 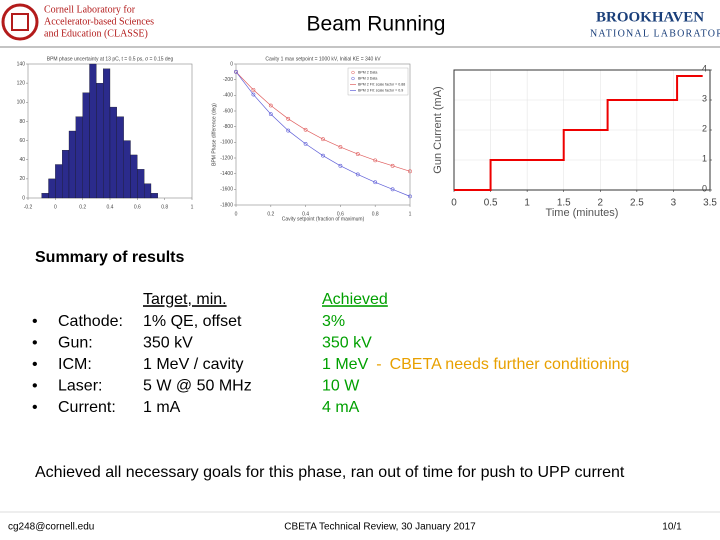 What do you see at coordinates (355, 299) in the screenshot?
I see `column-header: Achieved` at bounding box center [355, 299].